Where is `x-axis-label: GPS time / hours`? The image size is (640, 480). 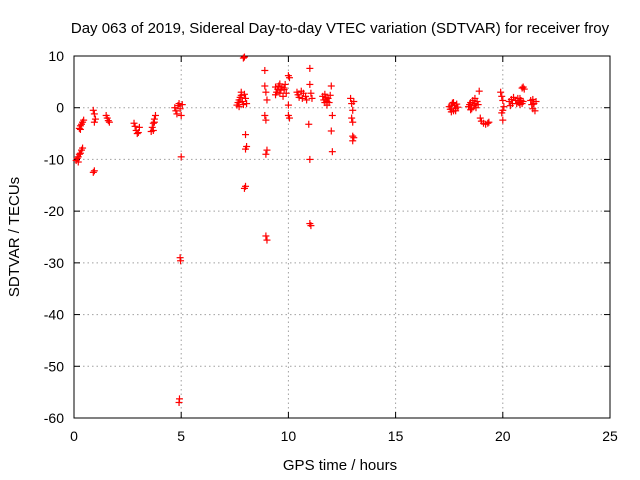
x-axis-label: GPS time / hours is located at coordinates (340, 465).